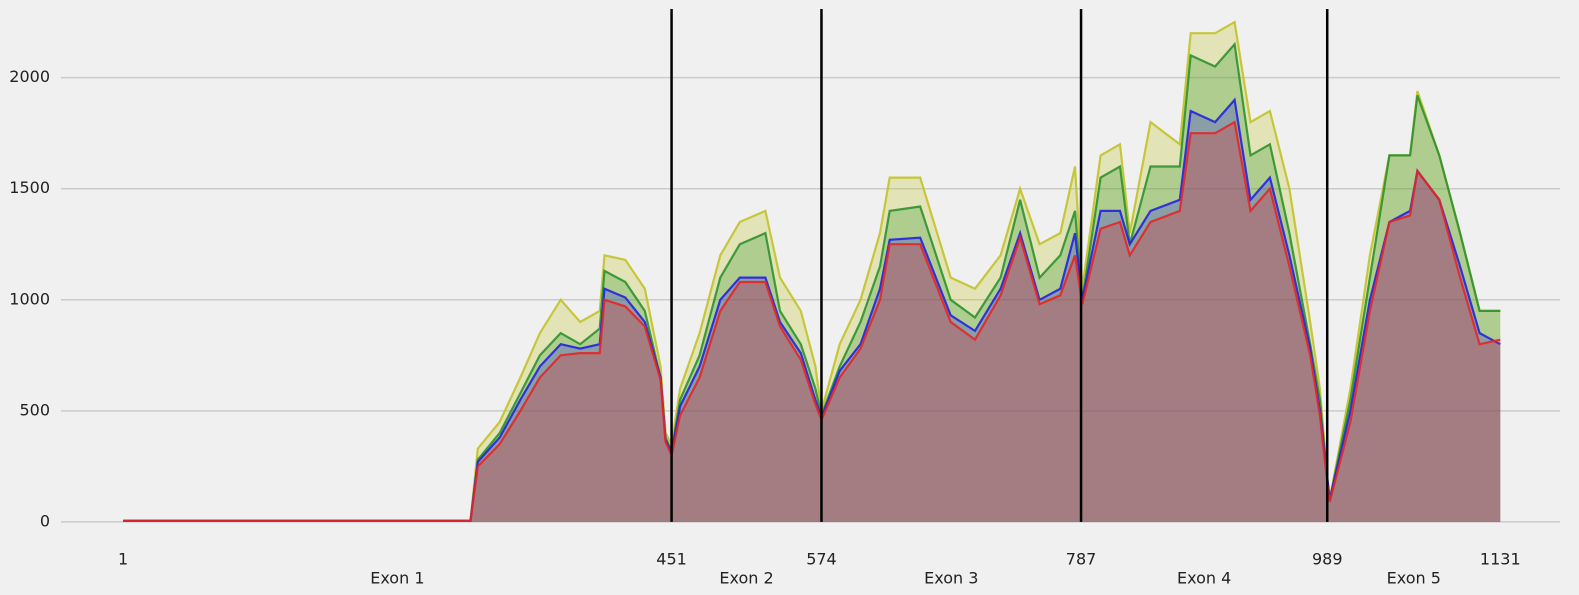  I want to click on x-tick-label: 451, so click(671, 559).